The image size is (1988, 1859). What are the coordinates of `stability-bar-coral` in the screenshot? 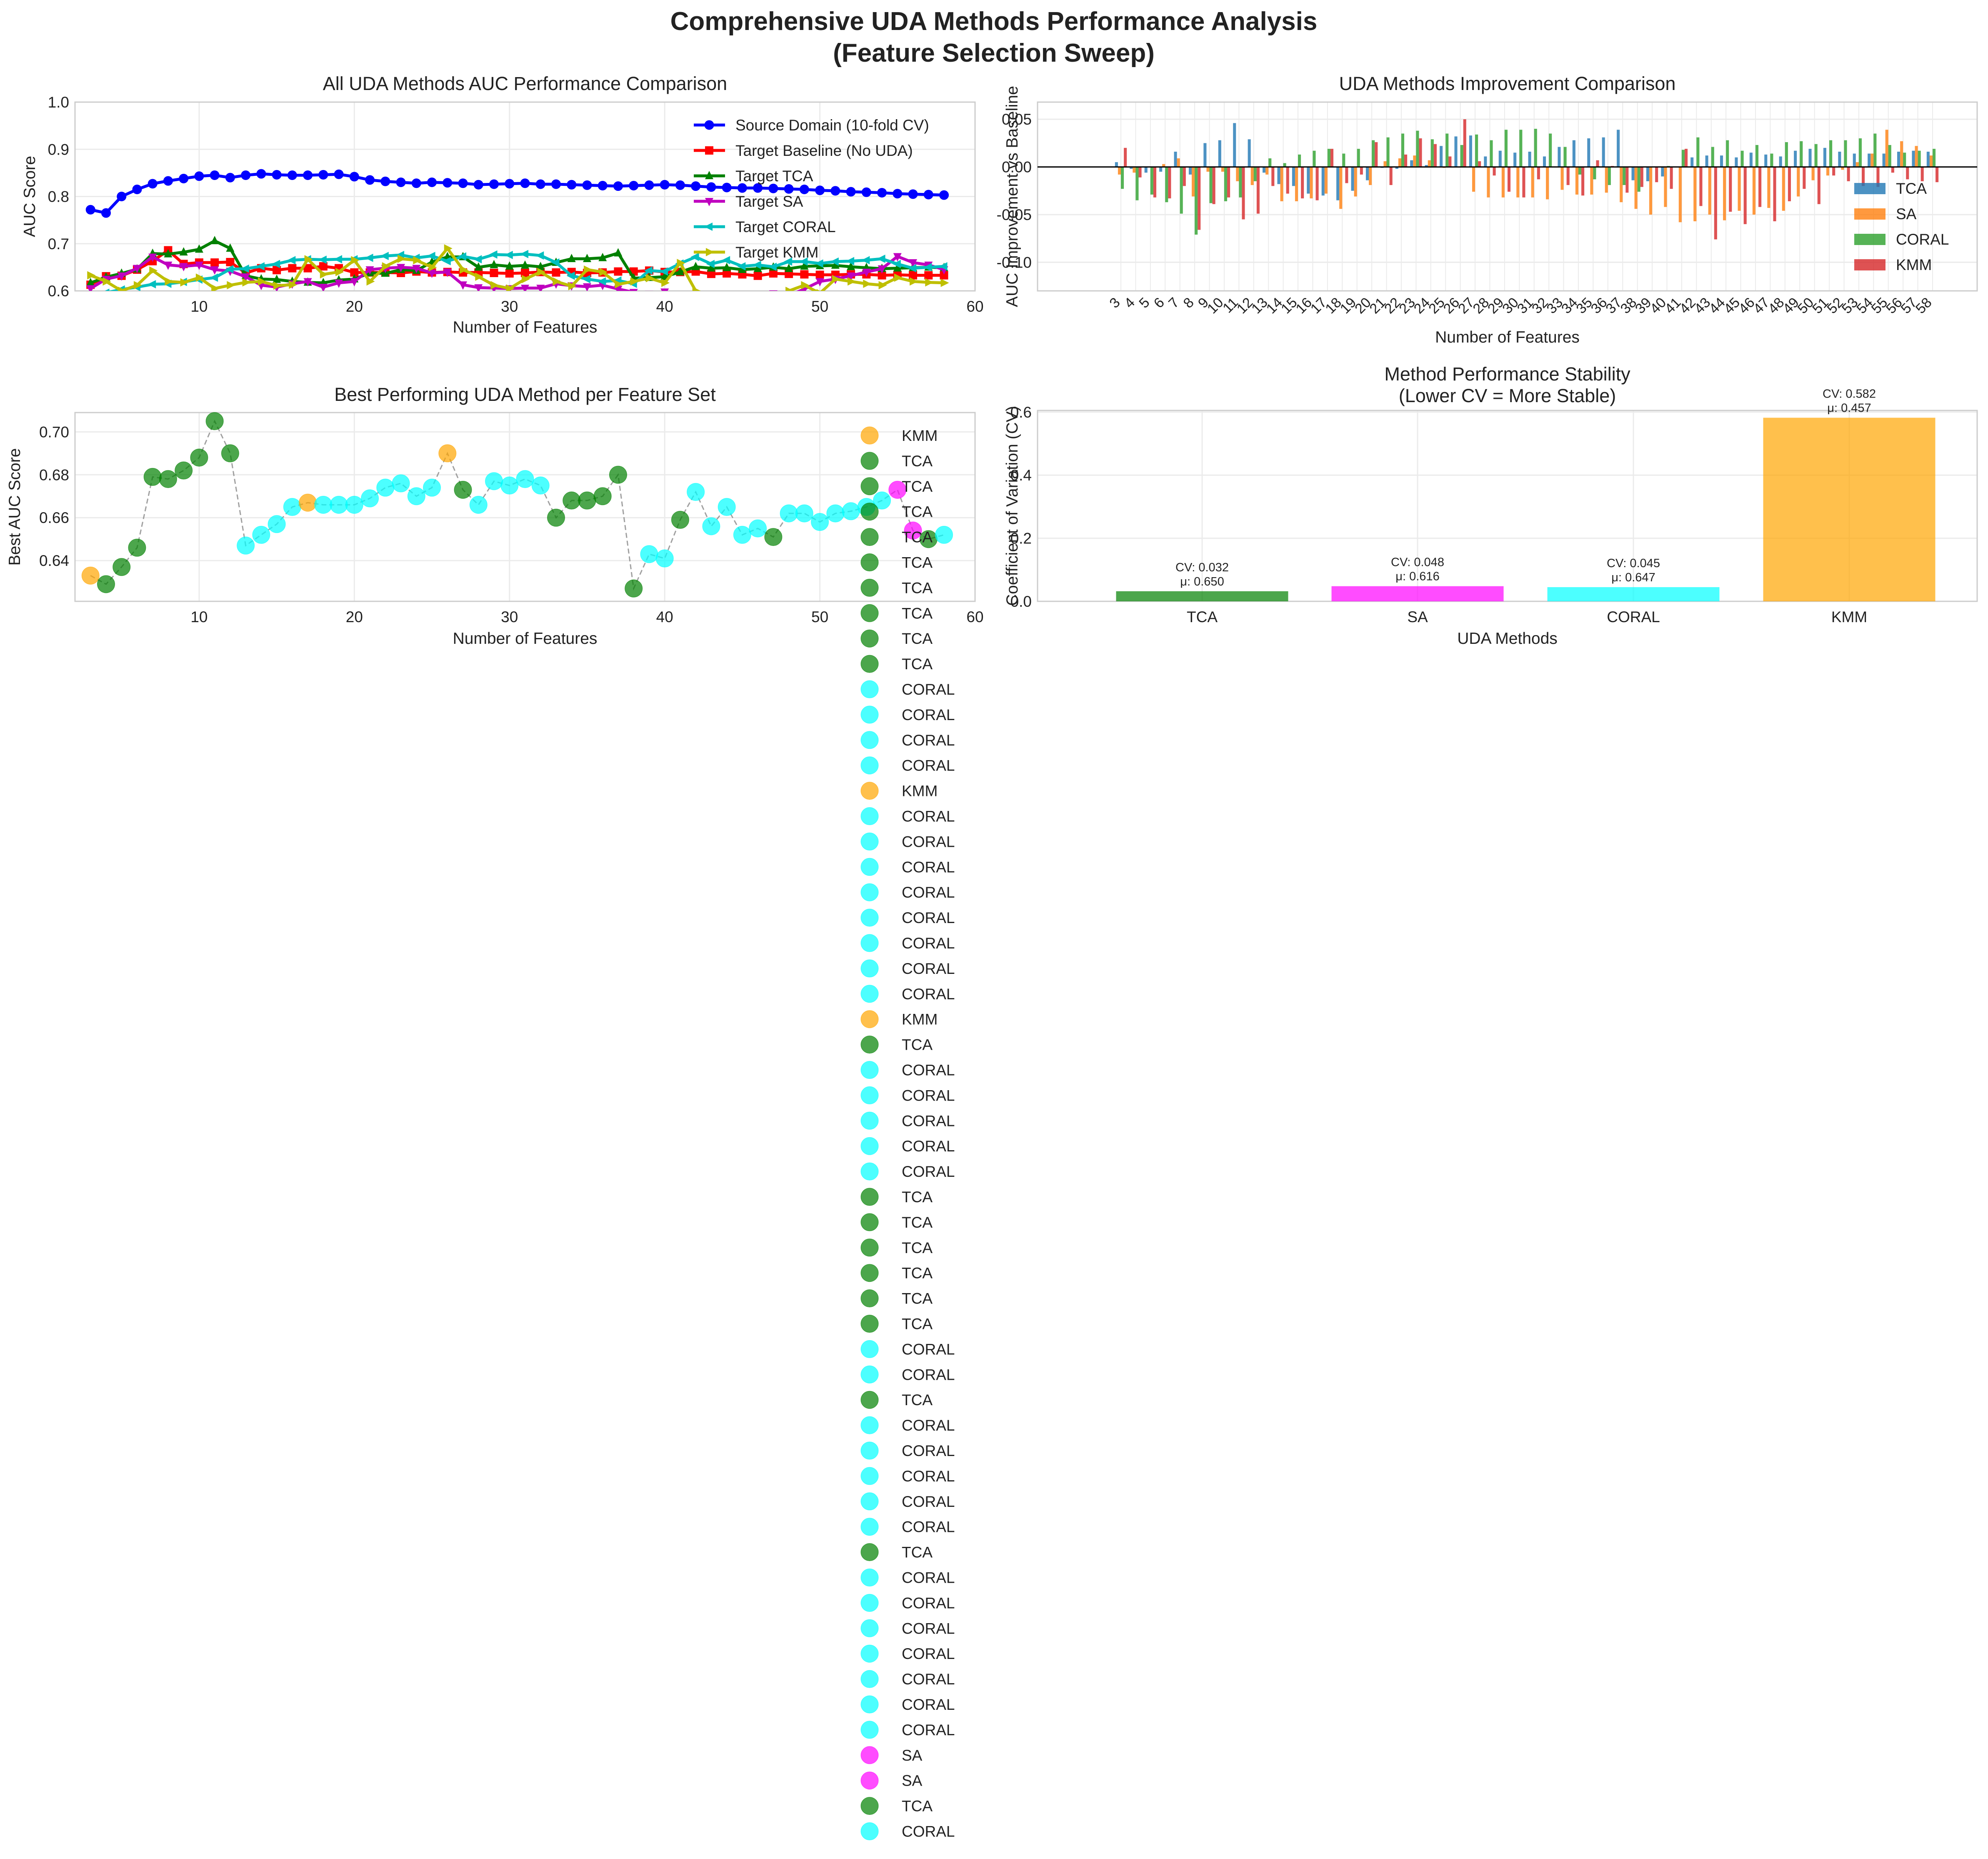 It's located at (1634, 594).